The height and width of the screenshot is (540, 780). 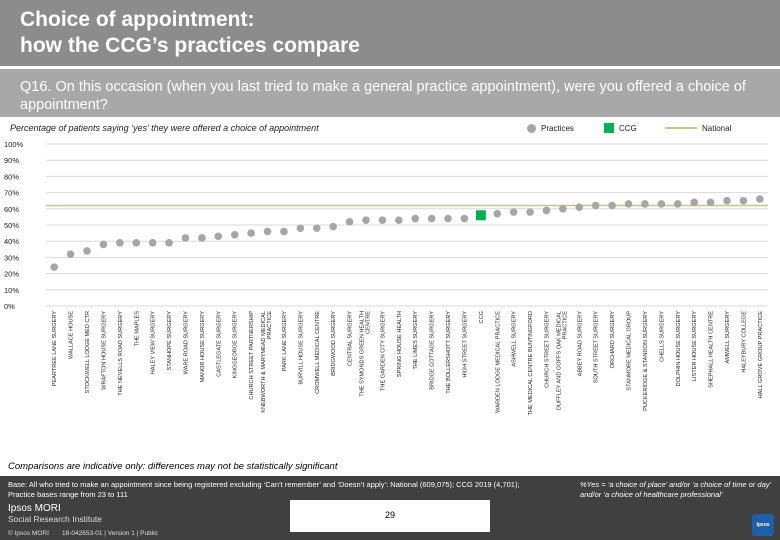 I want to click on legend-national: National, so click(x=698, y=128).